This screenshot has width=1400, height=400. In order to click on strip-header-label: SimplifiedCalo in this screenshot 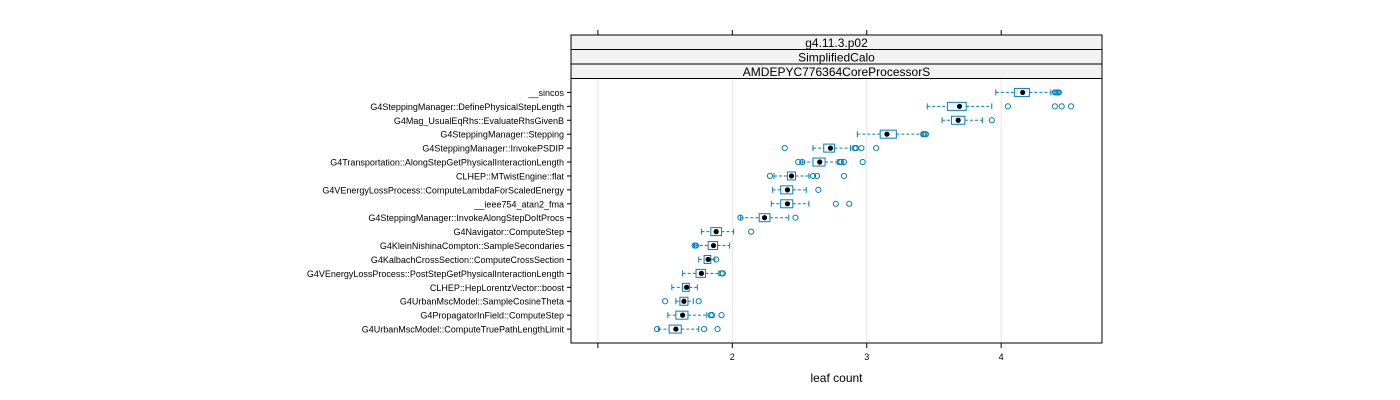, I will do `click(836, 57)`.